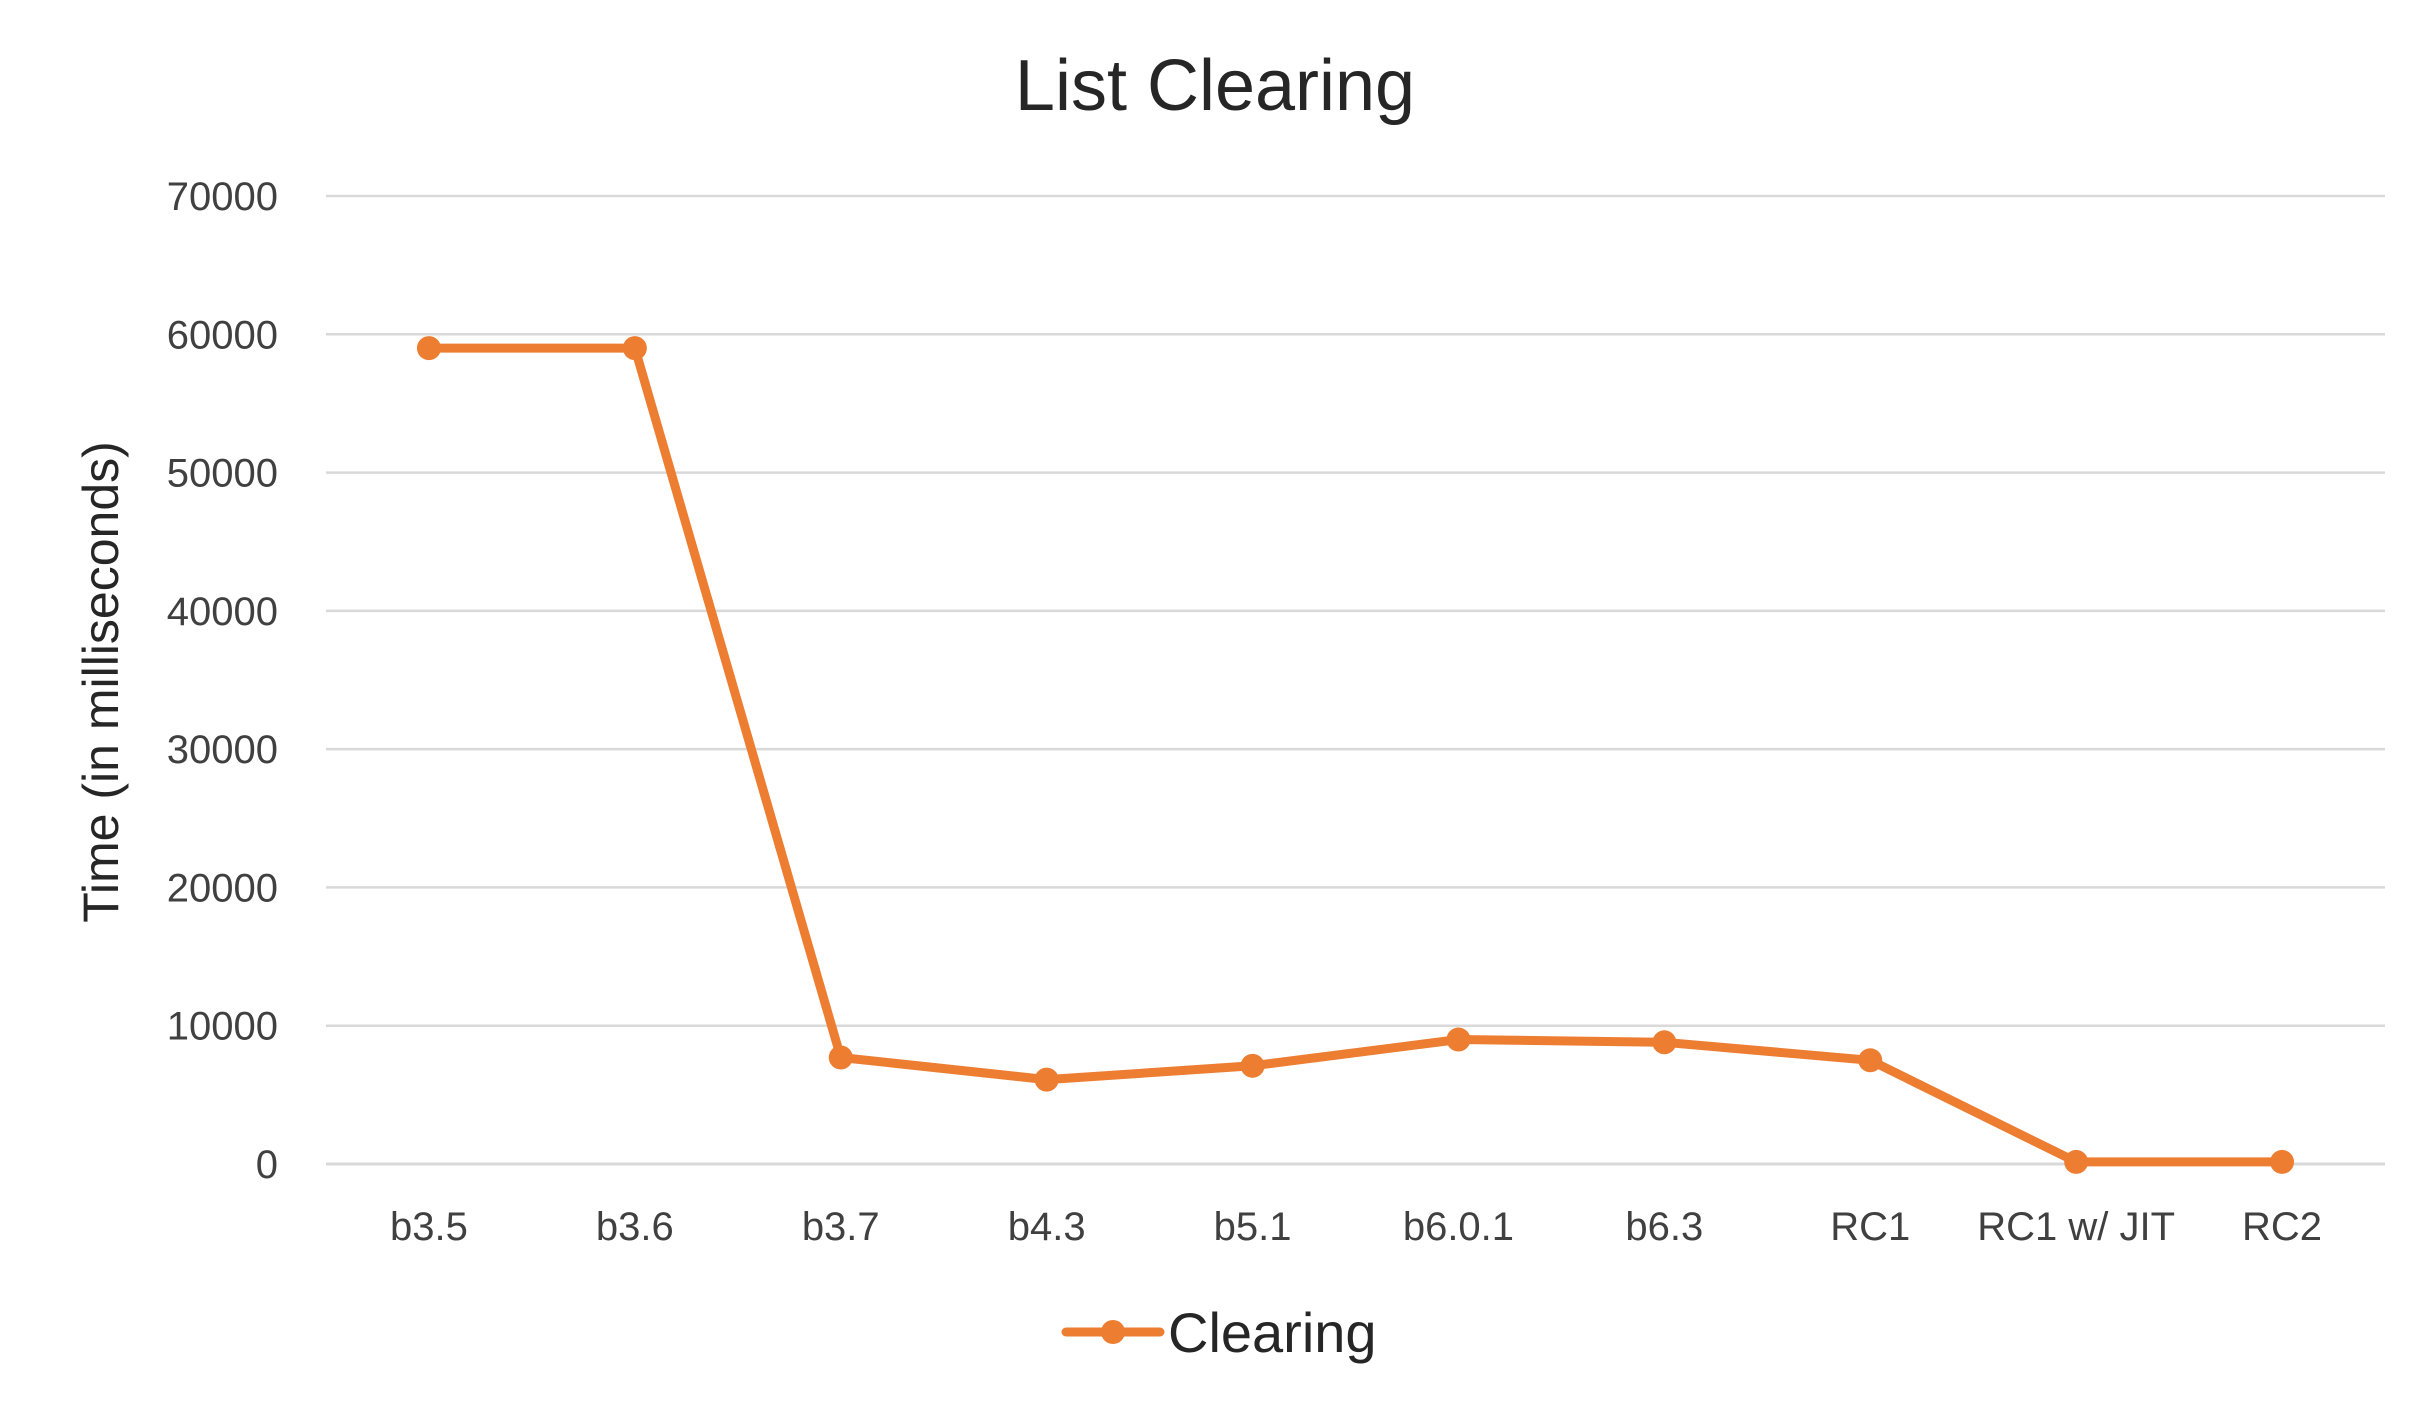 The width and height of the screenshot is (2417, 1411). I want to click on y-tick-label-30000: 30000, so click(222, 750).